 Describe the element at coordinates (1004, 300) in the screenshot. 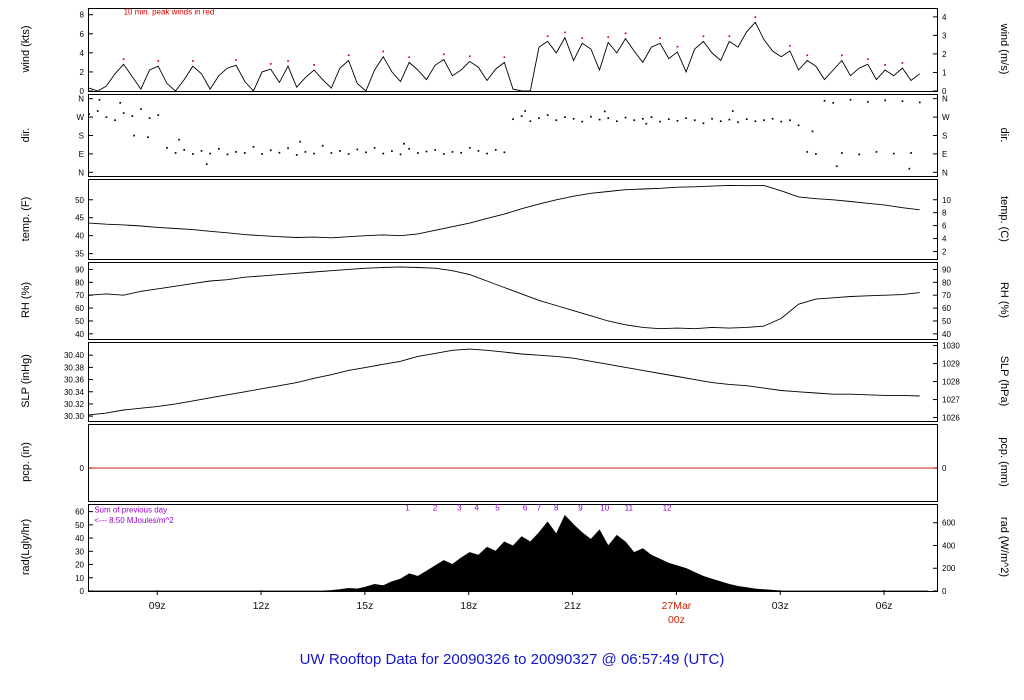

I see `rh-ylabel-right: RH (%)` at that location.